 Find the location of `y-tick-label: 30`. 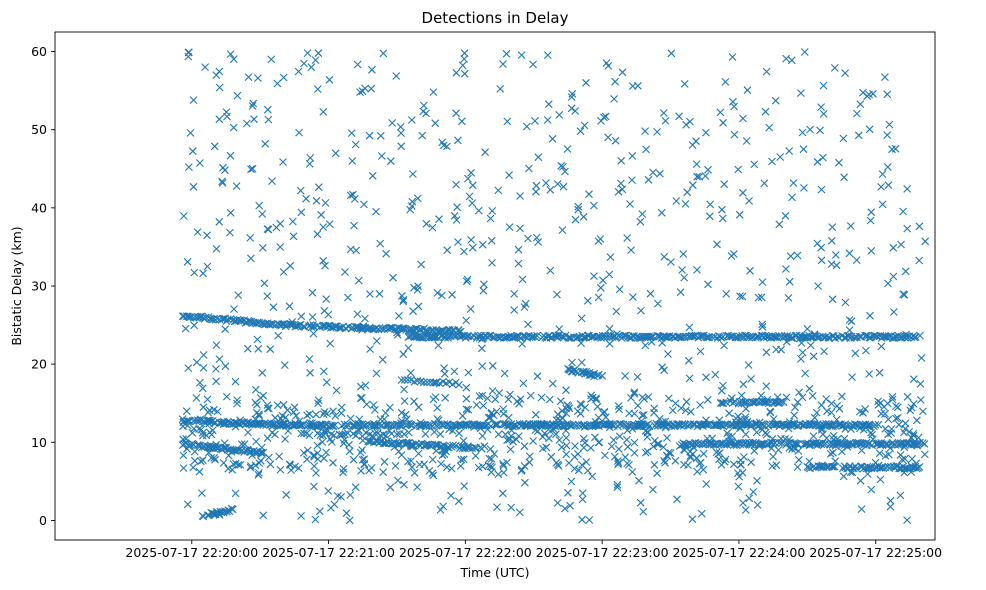

y-tick-label: 30 is located at coordinates (39, 286).